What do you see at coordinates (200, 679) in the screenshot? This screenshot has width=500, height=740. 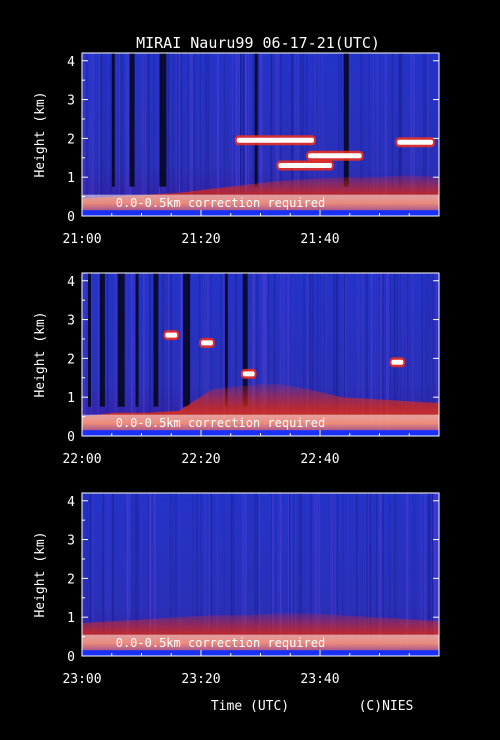 I see `x-tick-label: 23:20` at bounding box center [200, 679].